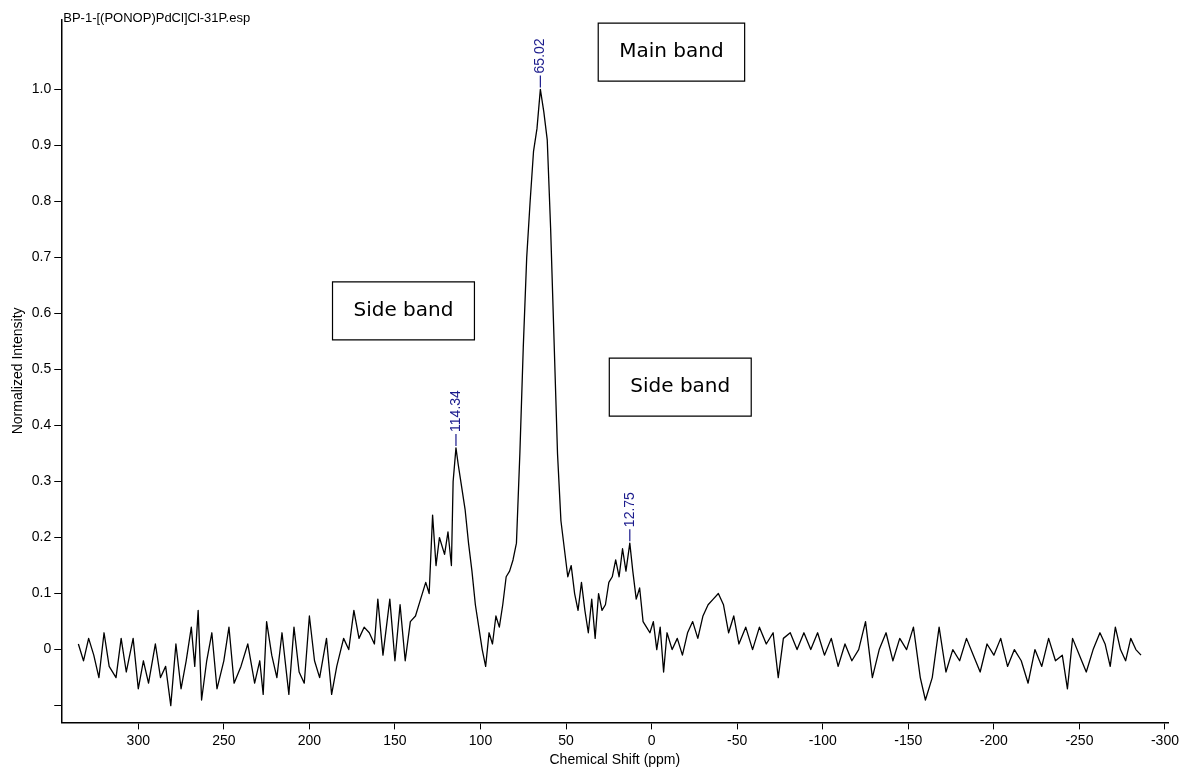  Describe the element at coordinates (908, 739) in the screenshot. I see `x-tick-label: -150` at that location.